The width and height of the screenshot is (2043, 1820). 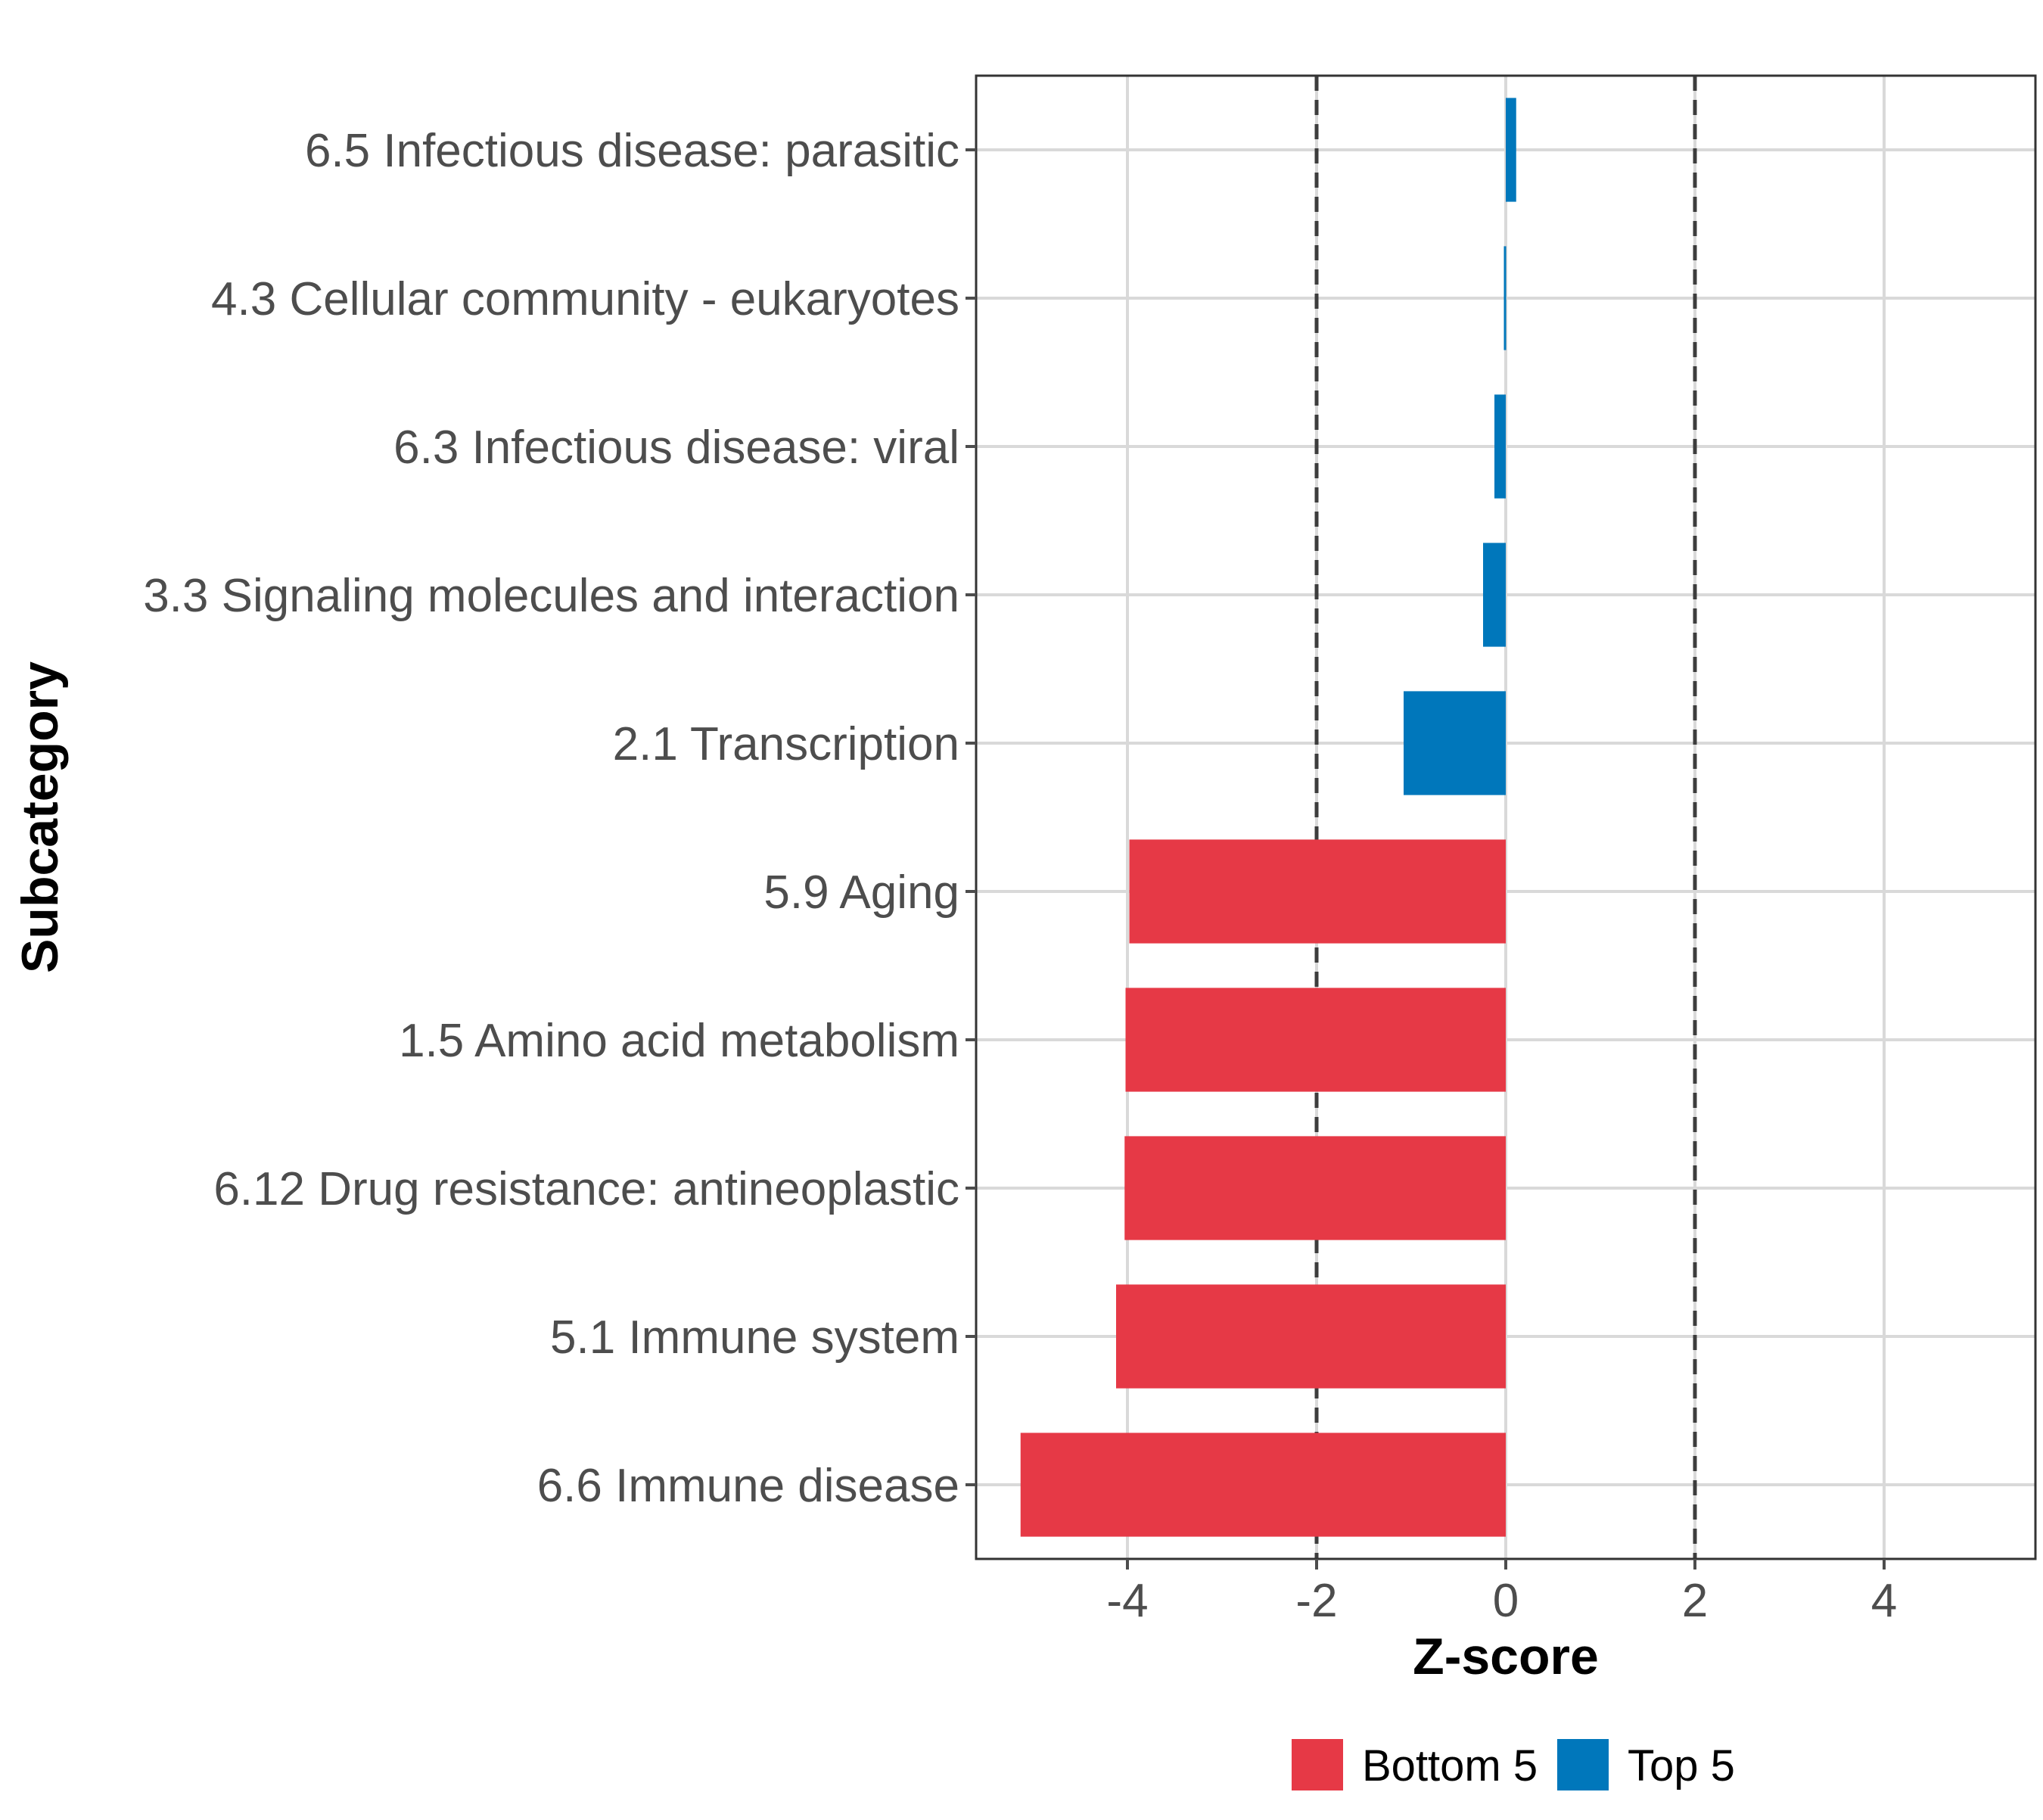 I want to click on x-tick-label: 4, so click(x=1884, y=1601).